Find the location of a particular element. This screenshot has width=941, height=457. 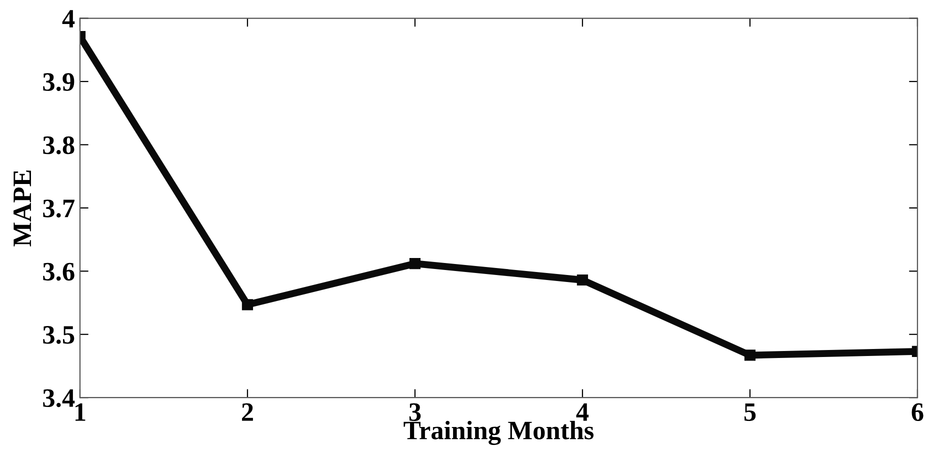

x-tick-label: 5 is located at coordinates (750, 412).